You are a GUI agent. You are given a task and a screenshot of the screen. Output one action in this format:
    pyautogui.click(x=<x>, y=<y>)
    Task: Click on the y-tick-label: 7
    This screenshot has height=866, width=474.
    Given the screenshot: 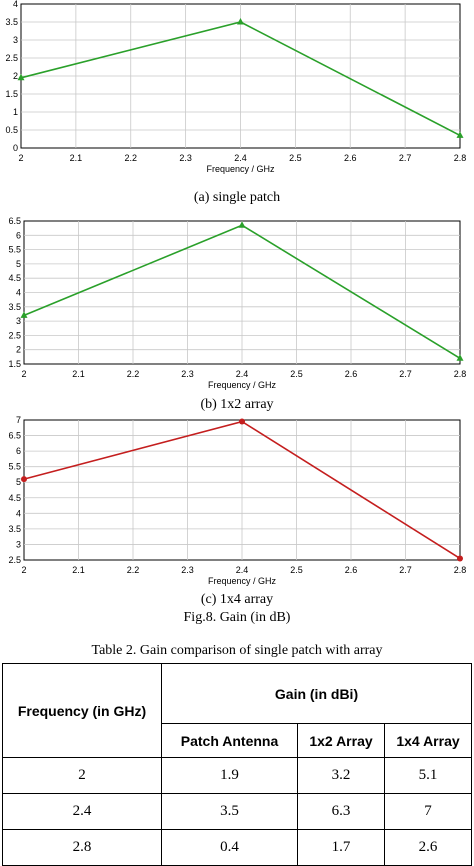 What is the action you would take?
    pyautogui.click(x=18, y=420)
    